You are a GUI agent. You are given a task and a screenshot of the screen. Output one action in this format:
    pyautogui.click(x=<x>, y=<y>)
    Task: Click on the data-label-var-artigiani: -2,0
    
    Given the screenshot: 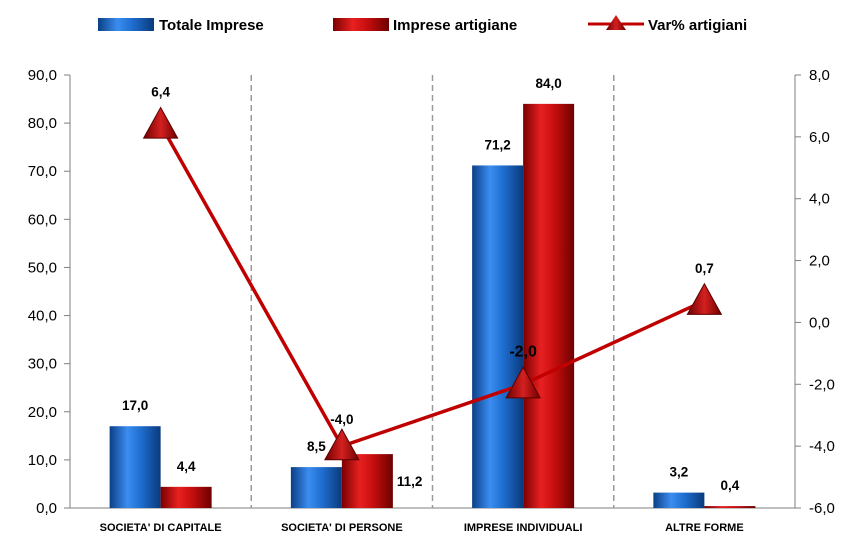 What is the action you would take?
    pyautogui.click(x=523, y=351)
    